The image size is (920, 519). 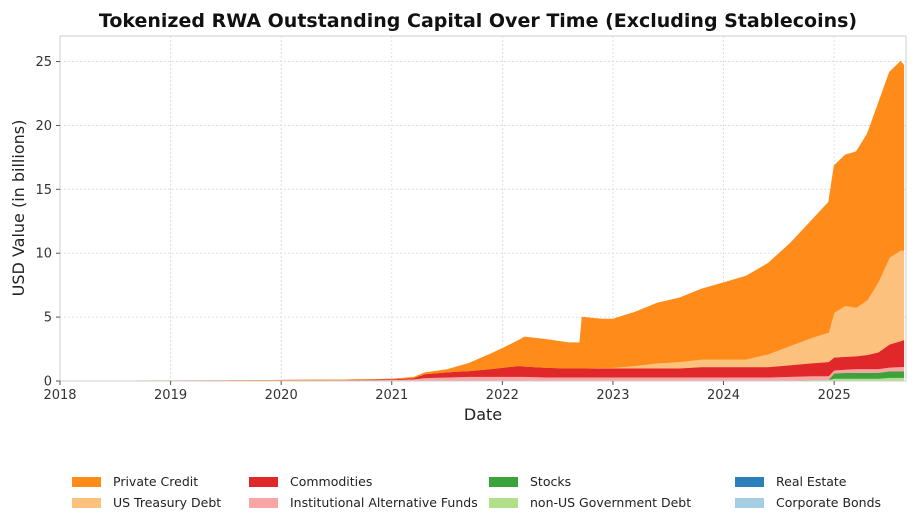 I want to click on legend-label-real-estate: Real Estate, so click(x=811, y=481).